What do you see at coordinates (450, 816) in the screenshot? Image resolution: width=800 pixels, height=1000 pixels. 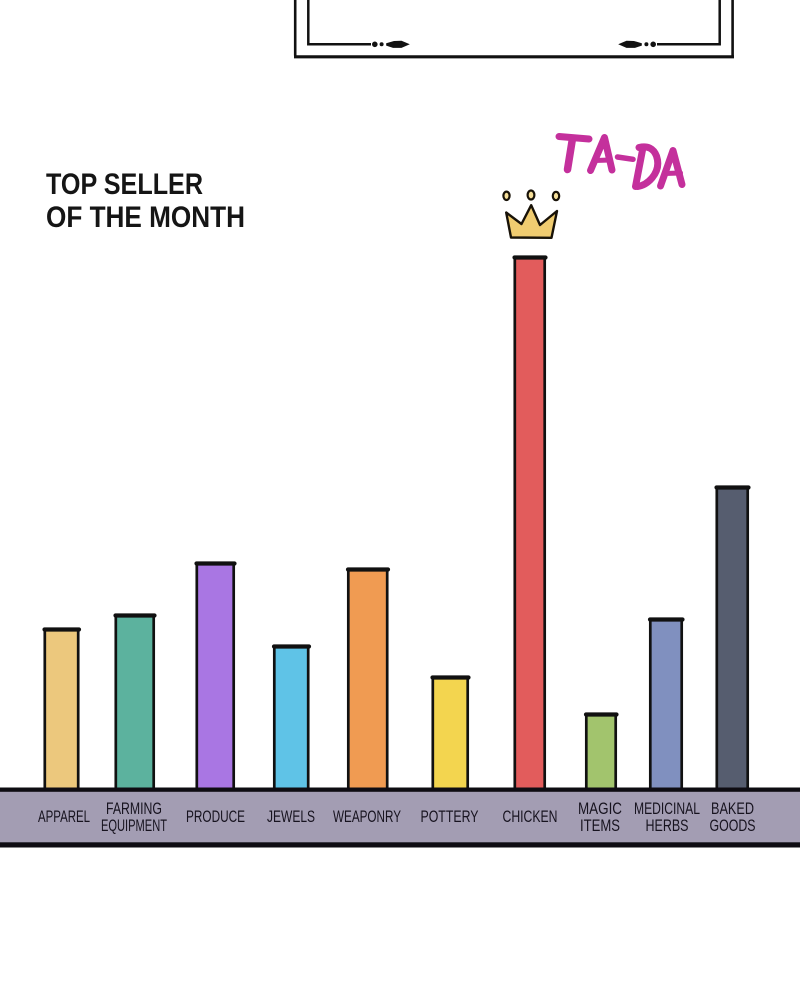 I see `svg-text: POTTERY` at bounding box center [450, 816].